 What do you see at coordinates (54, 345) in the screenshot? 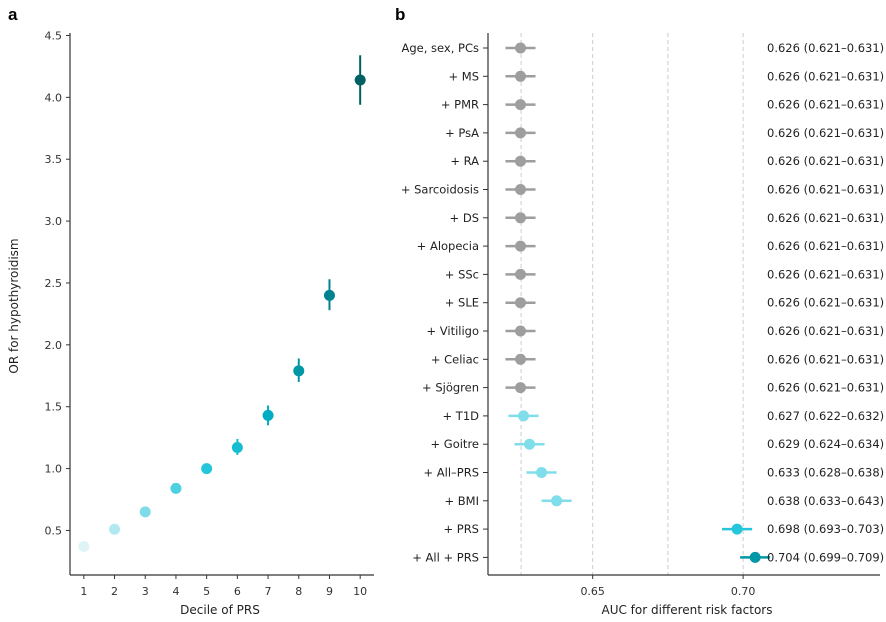
I see `y-tick-label: 2.0` at bounding box center [54, 345].